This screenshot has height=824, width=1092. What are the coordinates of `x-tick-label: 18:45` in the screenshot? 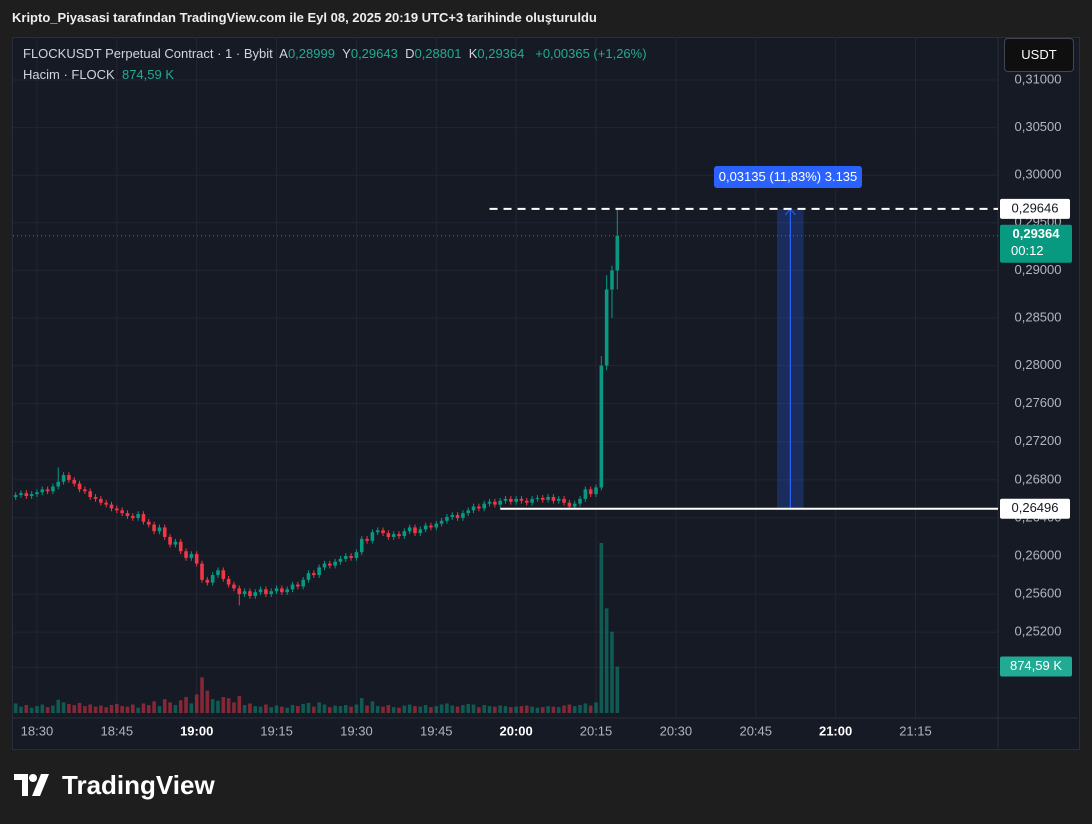 It's located at (117, 730).